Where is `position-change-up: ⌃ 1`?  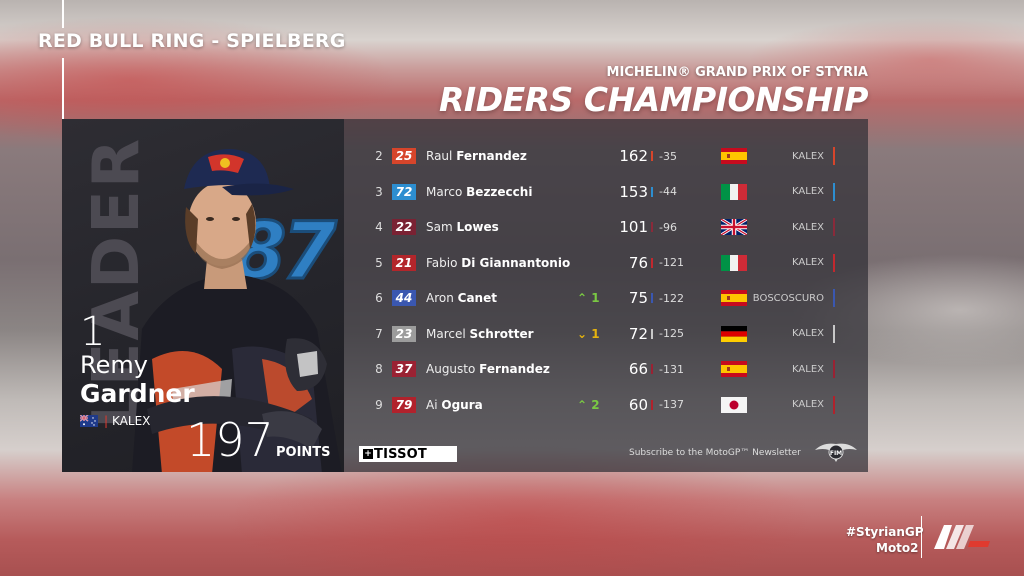
position-change-up: ⌃ 1 is located at coordinates (588, 298).